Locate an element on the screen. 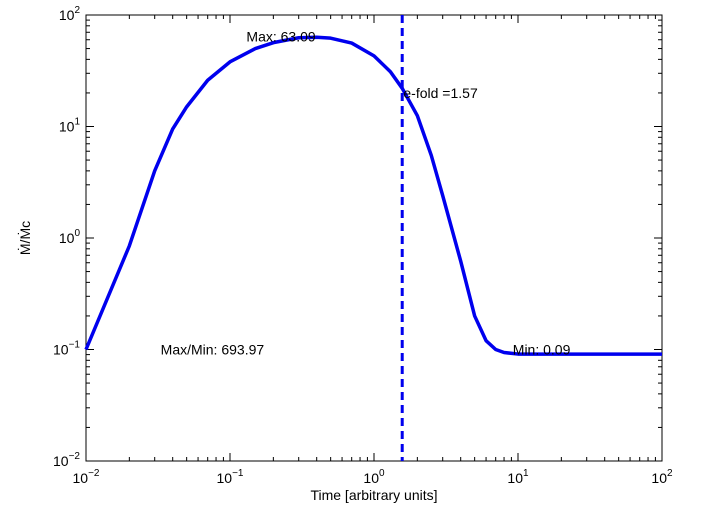 Image resolution: width=704 pixels, height=512 pixels. annotation-text: e-fold =1.57 is located at coordinates (440, 93).